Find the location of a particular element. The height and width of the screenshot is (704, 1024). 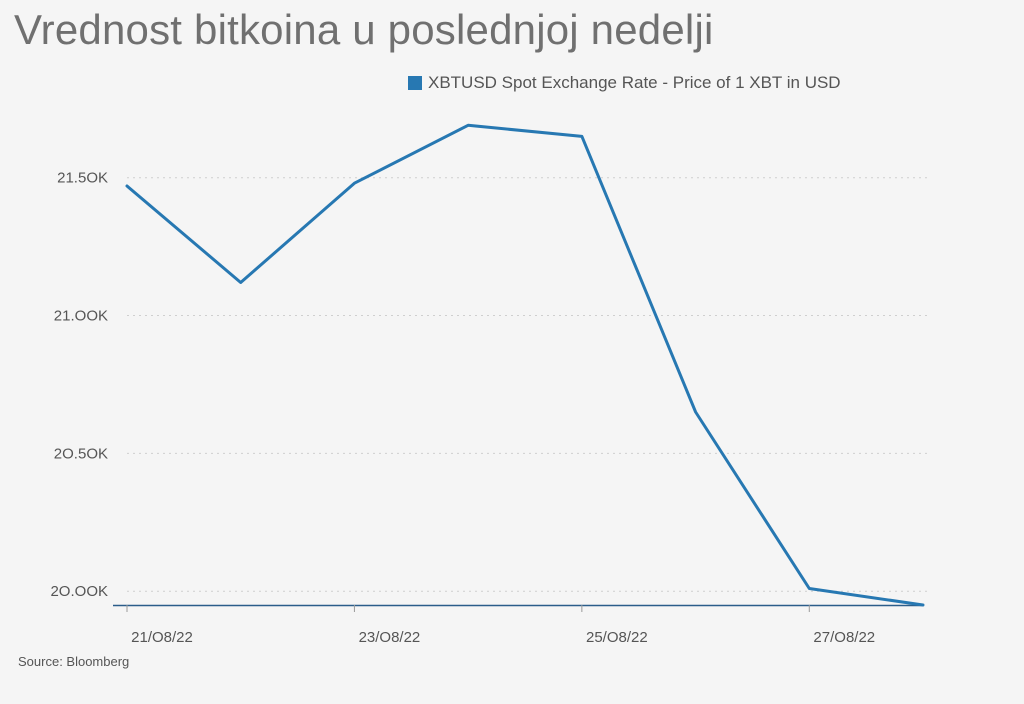

y-tick-label: 2O.5OK is located at coordinates (81, 453).